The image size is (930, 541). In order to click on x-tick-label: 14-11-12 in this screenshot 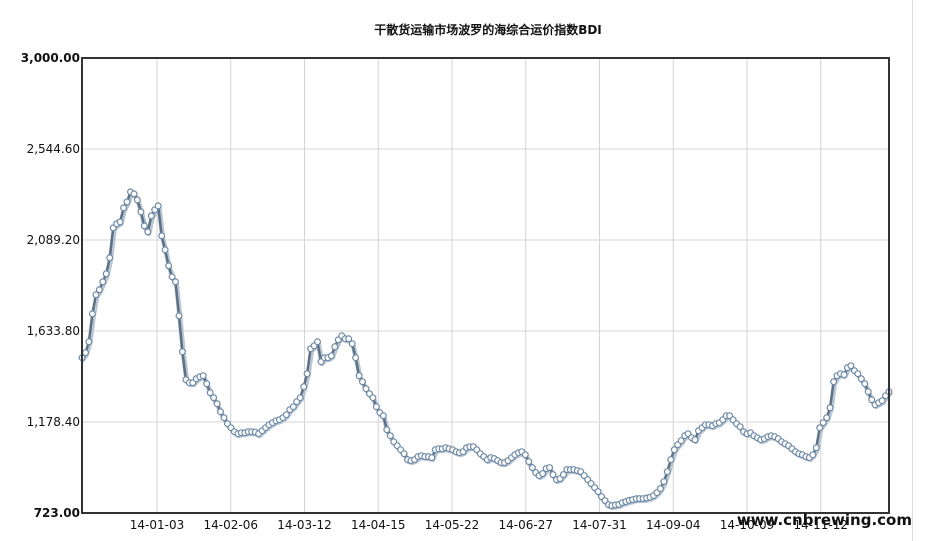, I will do `click(821, 525)`.